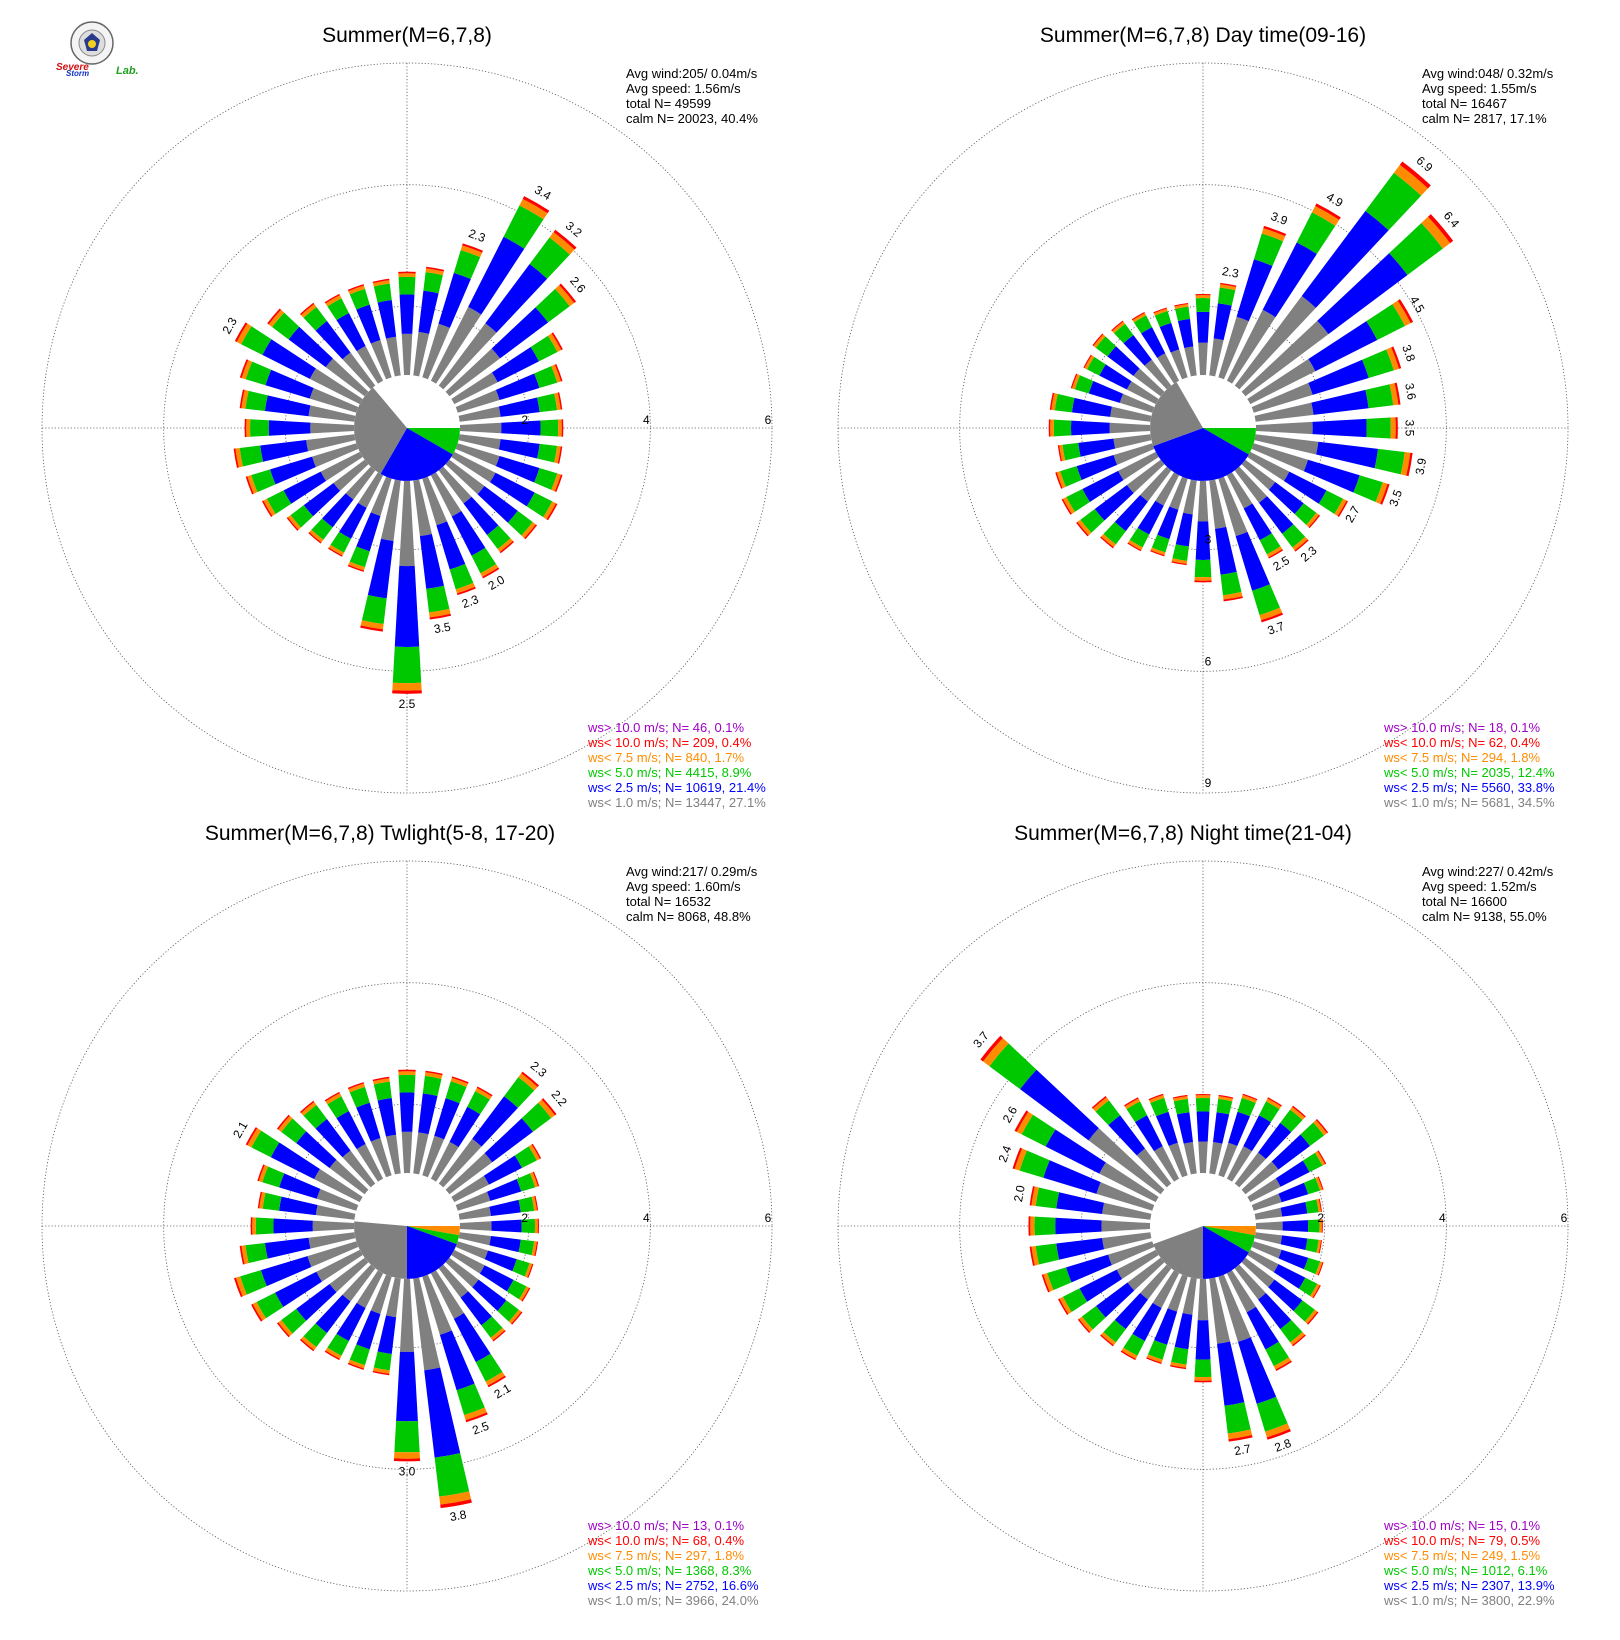 This screenshot has width=1620, height=1640. Describe the element at coordinates (673, 1585) in the screenshot. I see `legend-entry: ws< 2.5 m/s; N= 2752, 16.6%` at that location.